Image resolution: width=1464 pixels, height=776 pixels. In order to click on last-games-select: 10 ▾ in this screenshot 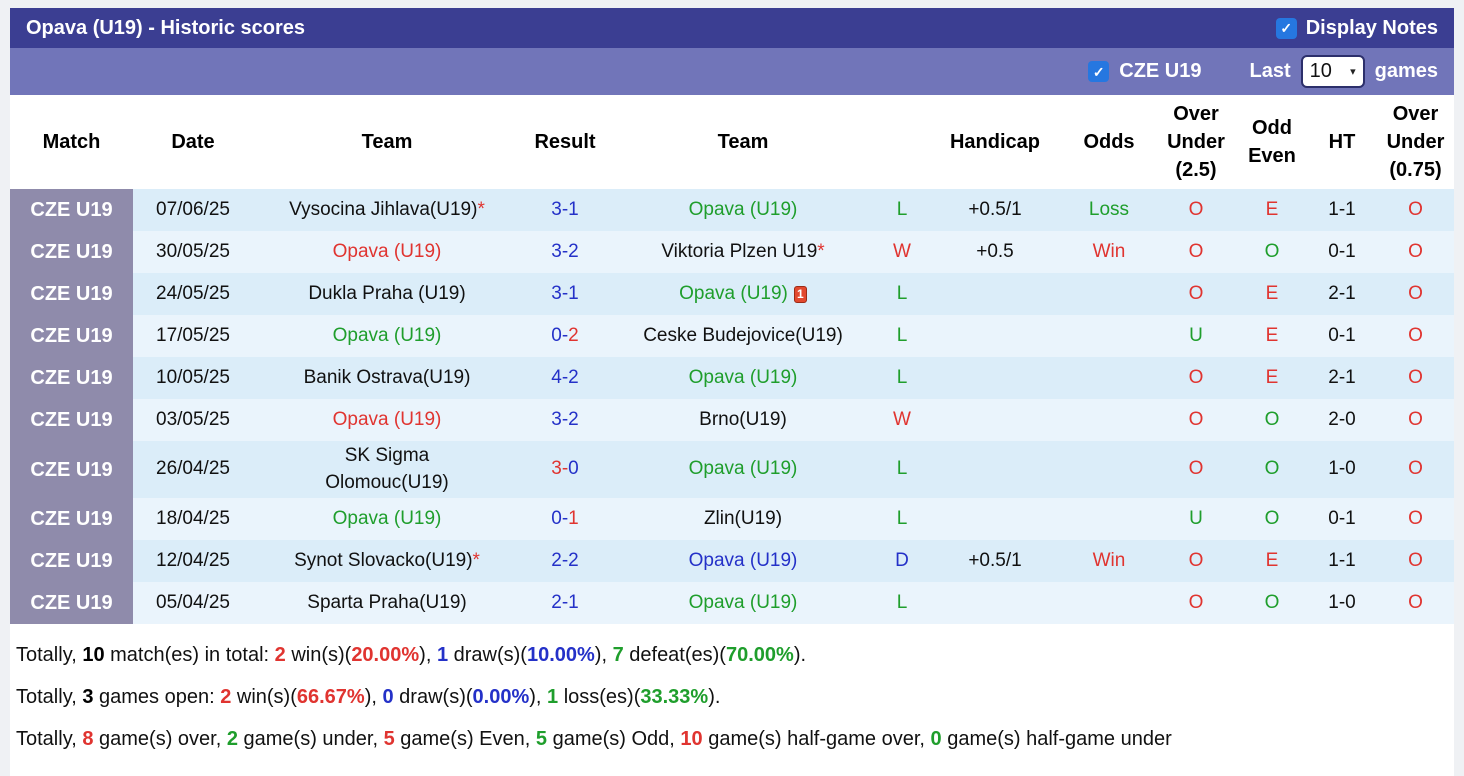, I will do `click(1332, 71)`.